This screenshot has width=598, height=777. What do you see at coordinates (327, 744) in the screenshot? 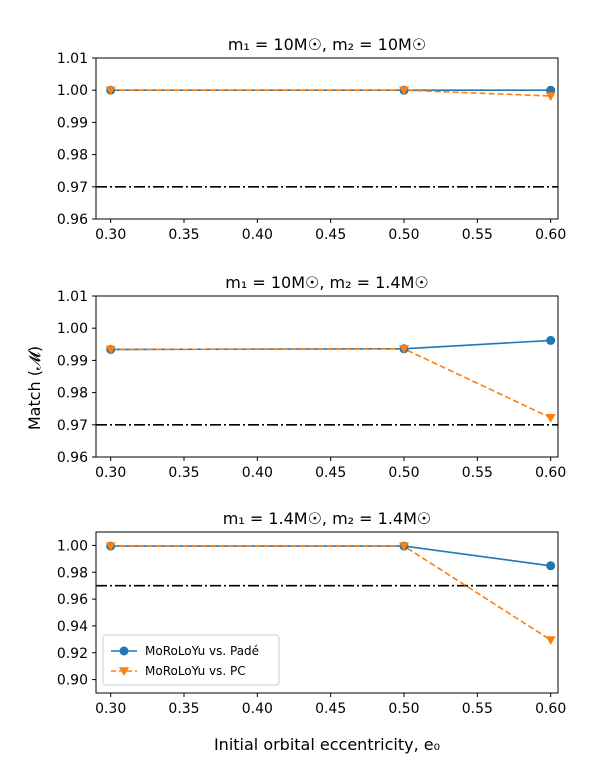
I see `x-axis-label: Initial orbital eccentricity, e₀` at bounding box center [327, 744].